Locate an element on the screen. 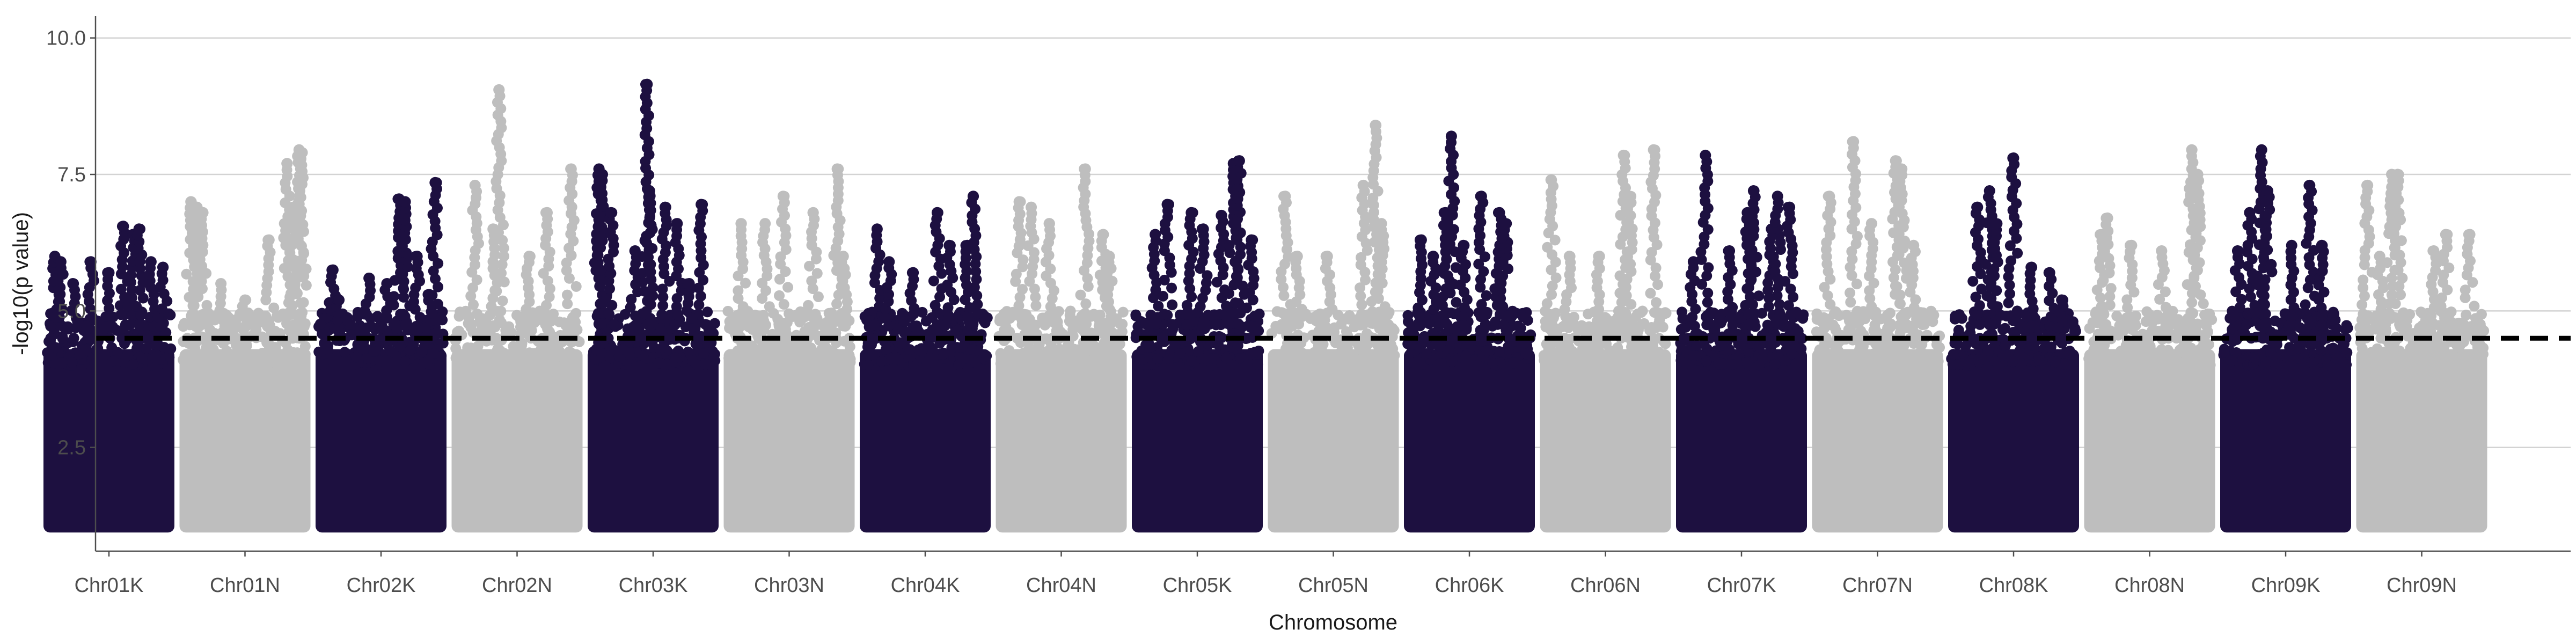 The image size is (2576, 644). point-cloud-Chr04N is located at coordinates (1061, 441).